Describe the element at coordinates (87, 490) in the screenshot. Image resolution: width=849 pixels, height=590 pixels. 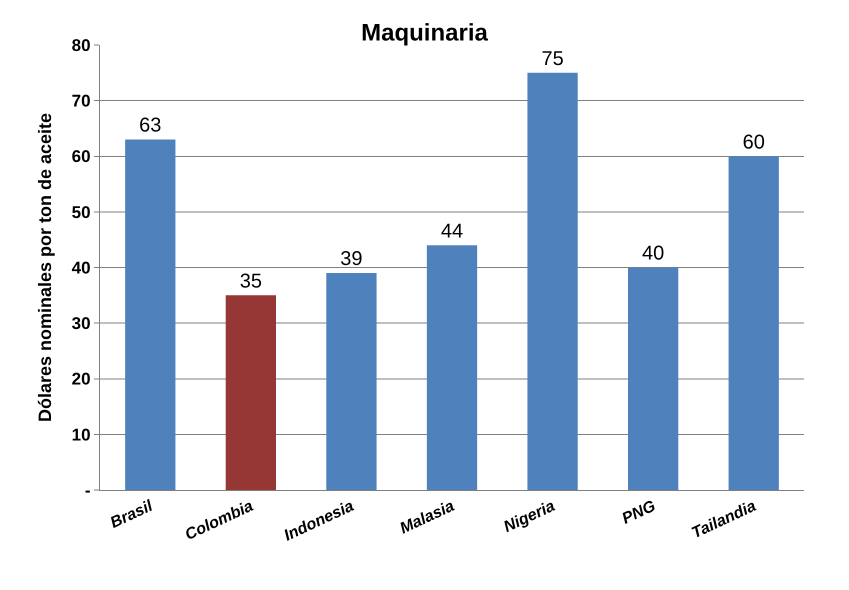
I see `y-tick-label: -` at that location.